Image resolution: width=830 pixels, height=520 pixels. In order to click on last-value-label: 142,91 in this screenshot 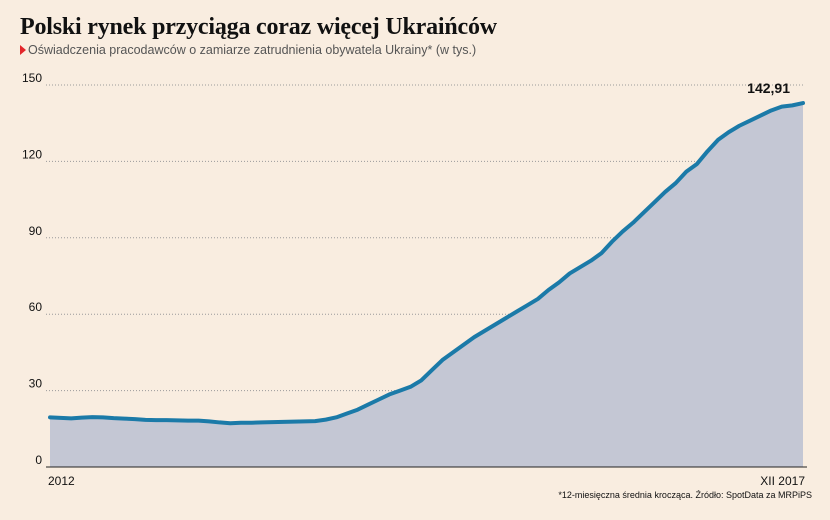, I will do `click(768, 88)`.